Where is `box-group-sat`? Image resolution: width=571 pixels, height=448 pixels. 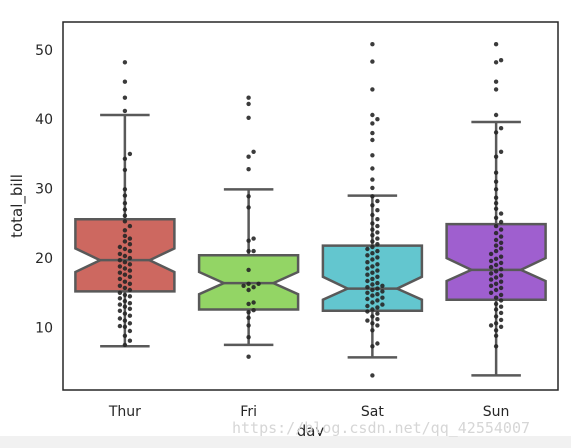 box-group-sat is located at coordinates (372, 276).